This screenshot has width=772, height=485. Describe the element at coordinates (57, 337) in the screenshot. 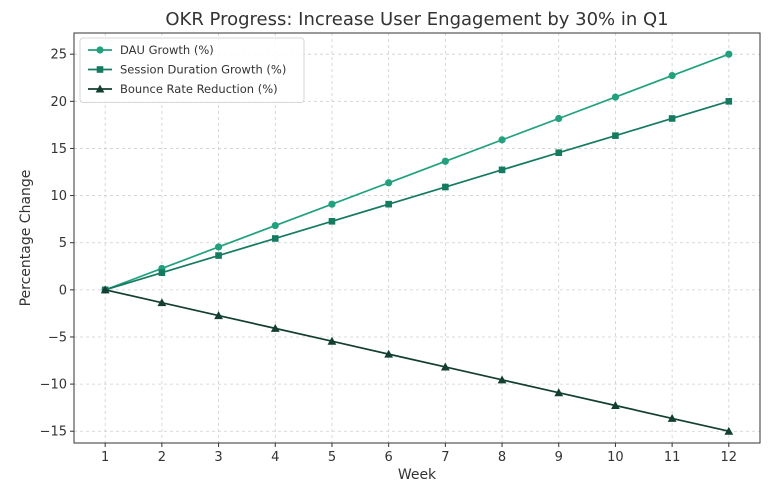

I see `y-tick-label: −5` at that location.